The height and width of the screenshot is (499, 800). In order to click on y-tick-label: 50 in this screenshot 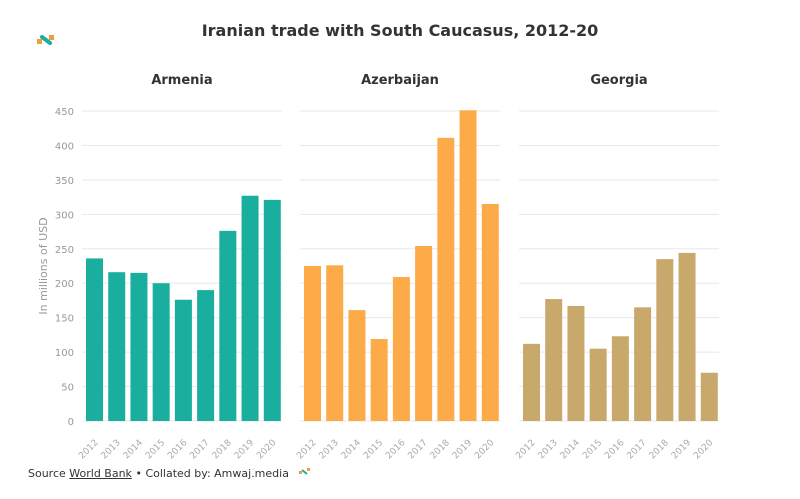, I will do `click(67, 388)`.